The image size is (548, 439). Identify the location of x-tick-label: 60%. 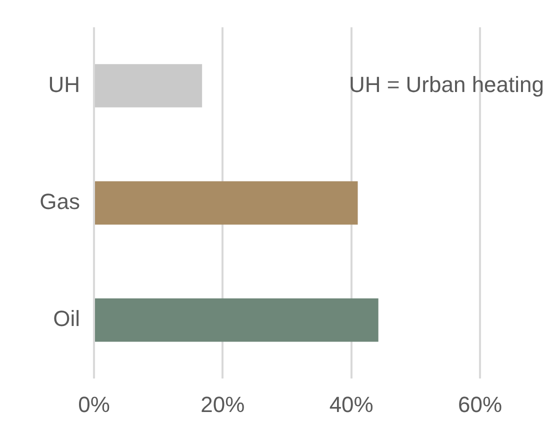
(480, 404).